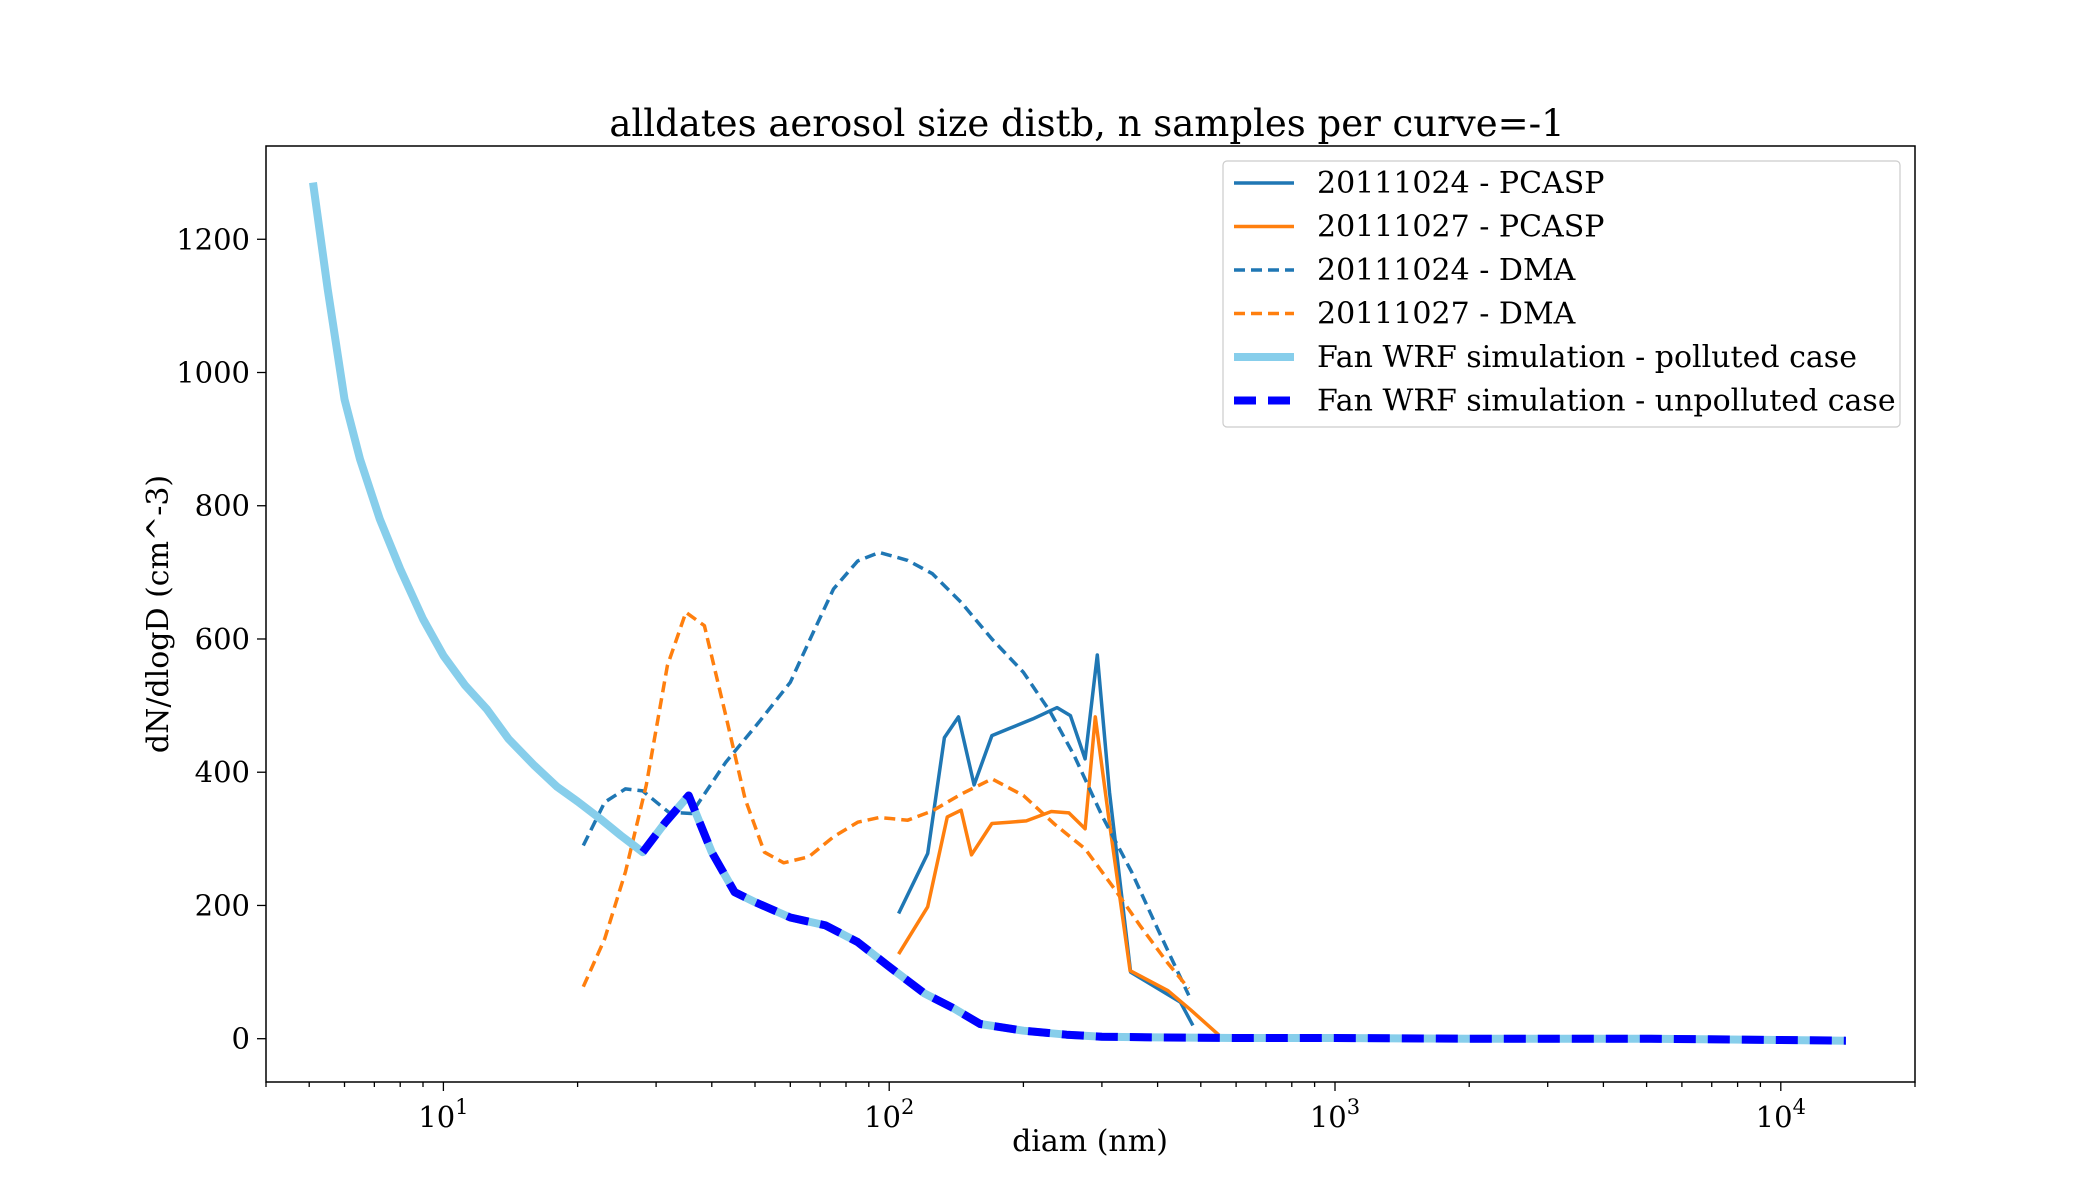 The width and height of the screenshot is (2100, 1200). I want to click on x-tick-label: 10¹, so click(443, 1114).